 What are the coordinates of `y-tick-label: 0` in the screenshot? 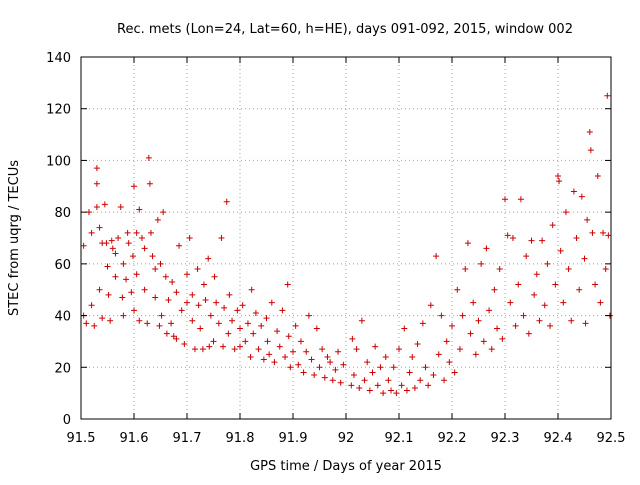 It's located at (67, 420).